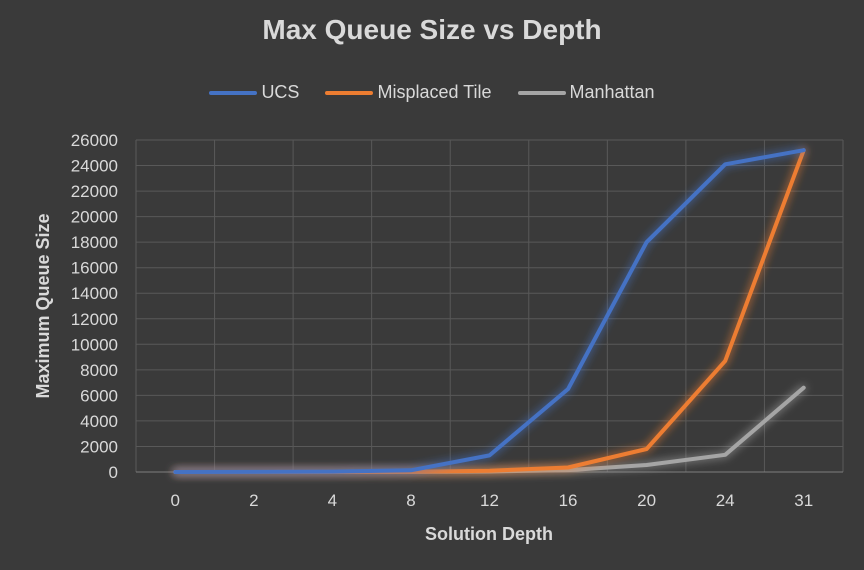  Describe the element at coordinates (94, 242) in the screenshot. I see `y-tick-label: 18000` at that location.